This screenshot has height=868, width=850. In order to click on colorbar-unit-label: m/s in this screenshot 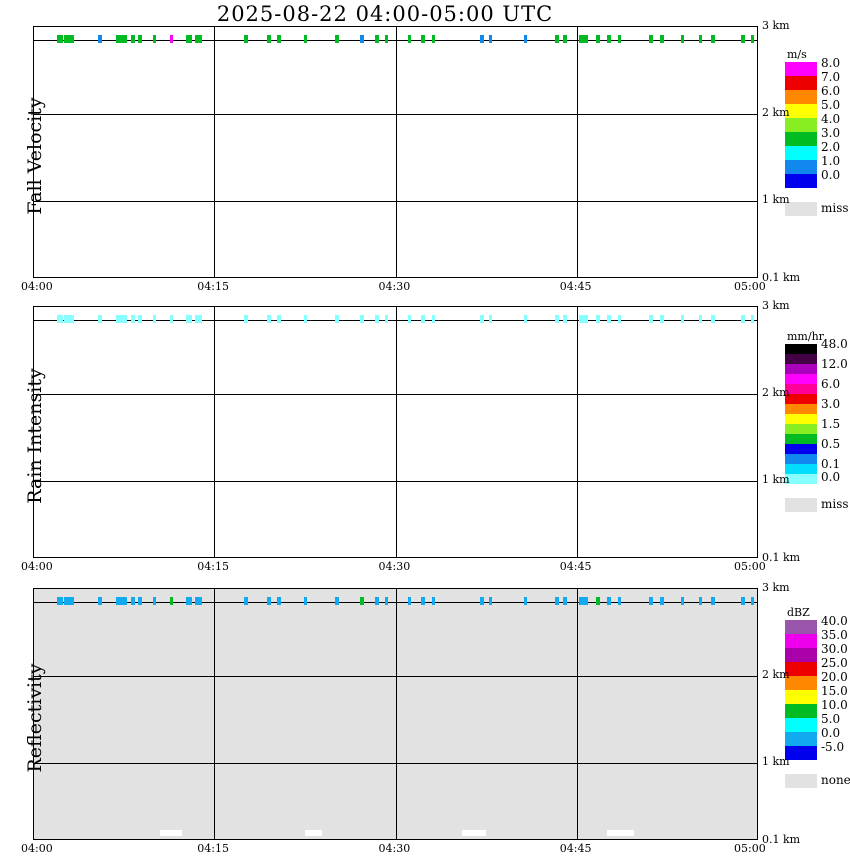, I will do `click(797, 54)`.